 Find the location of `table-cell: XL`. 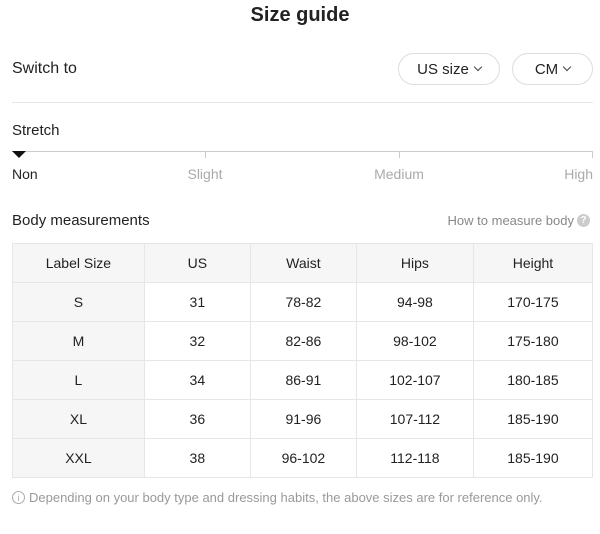

table-cell: XL is located at coordinates (78, 419).